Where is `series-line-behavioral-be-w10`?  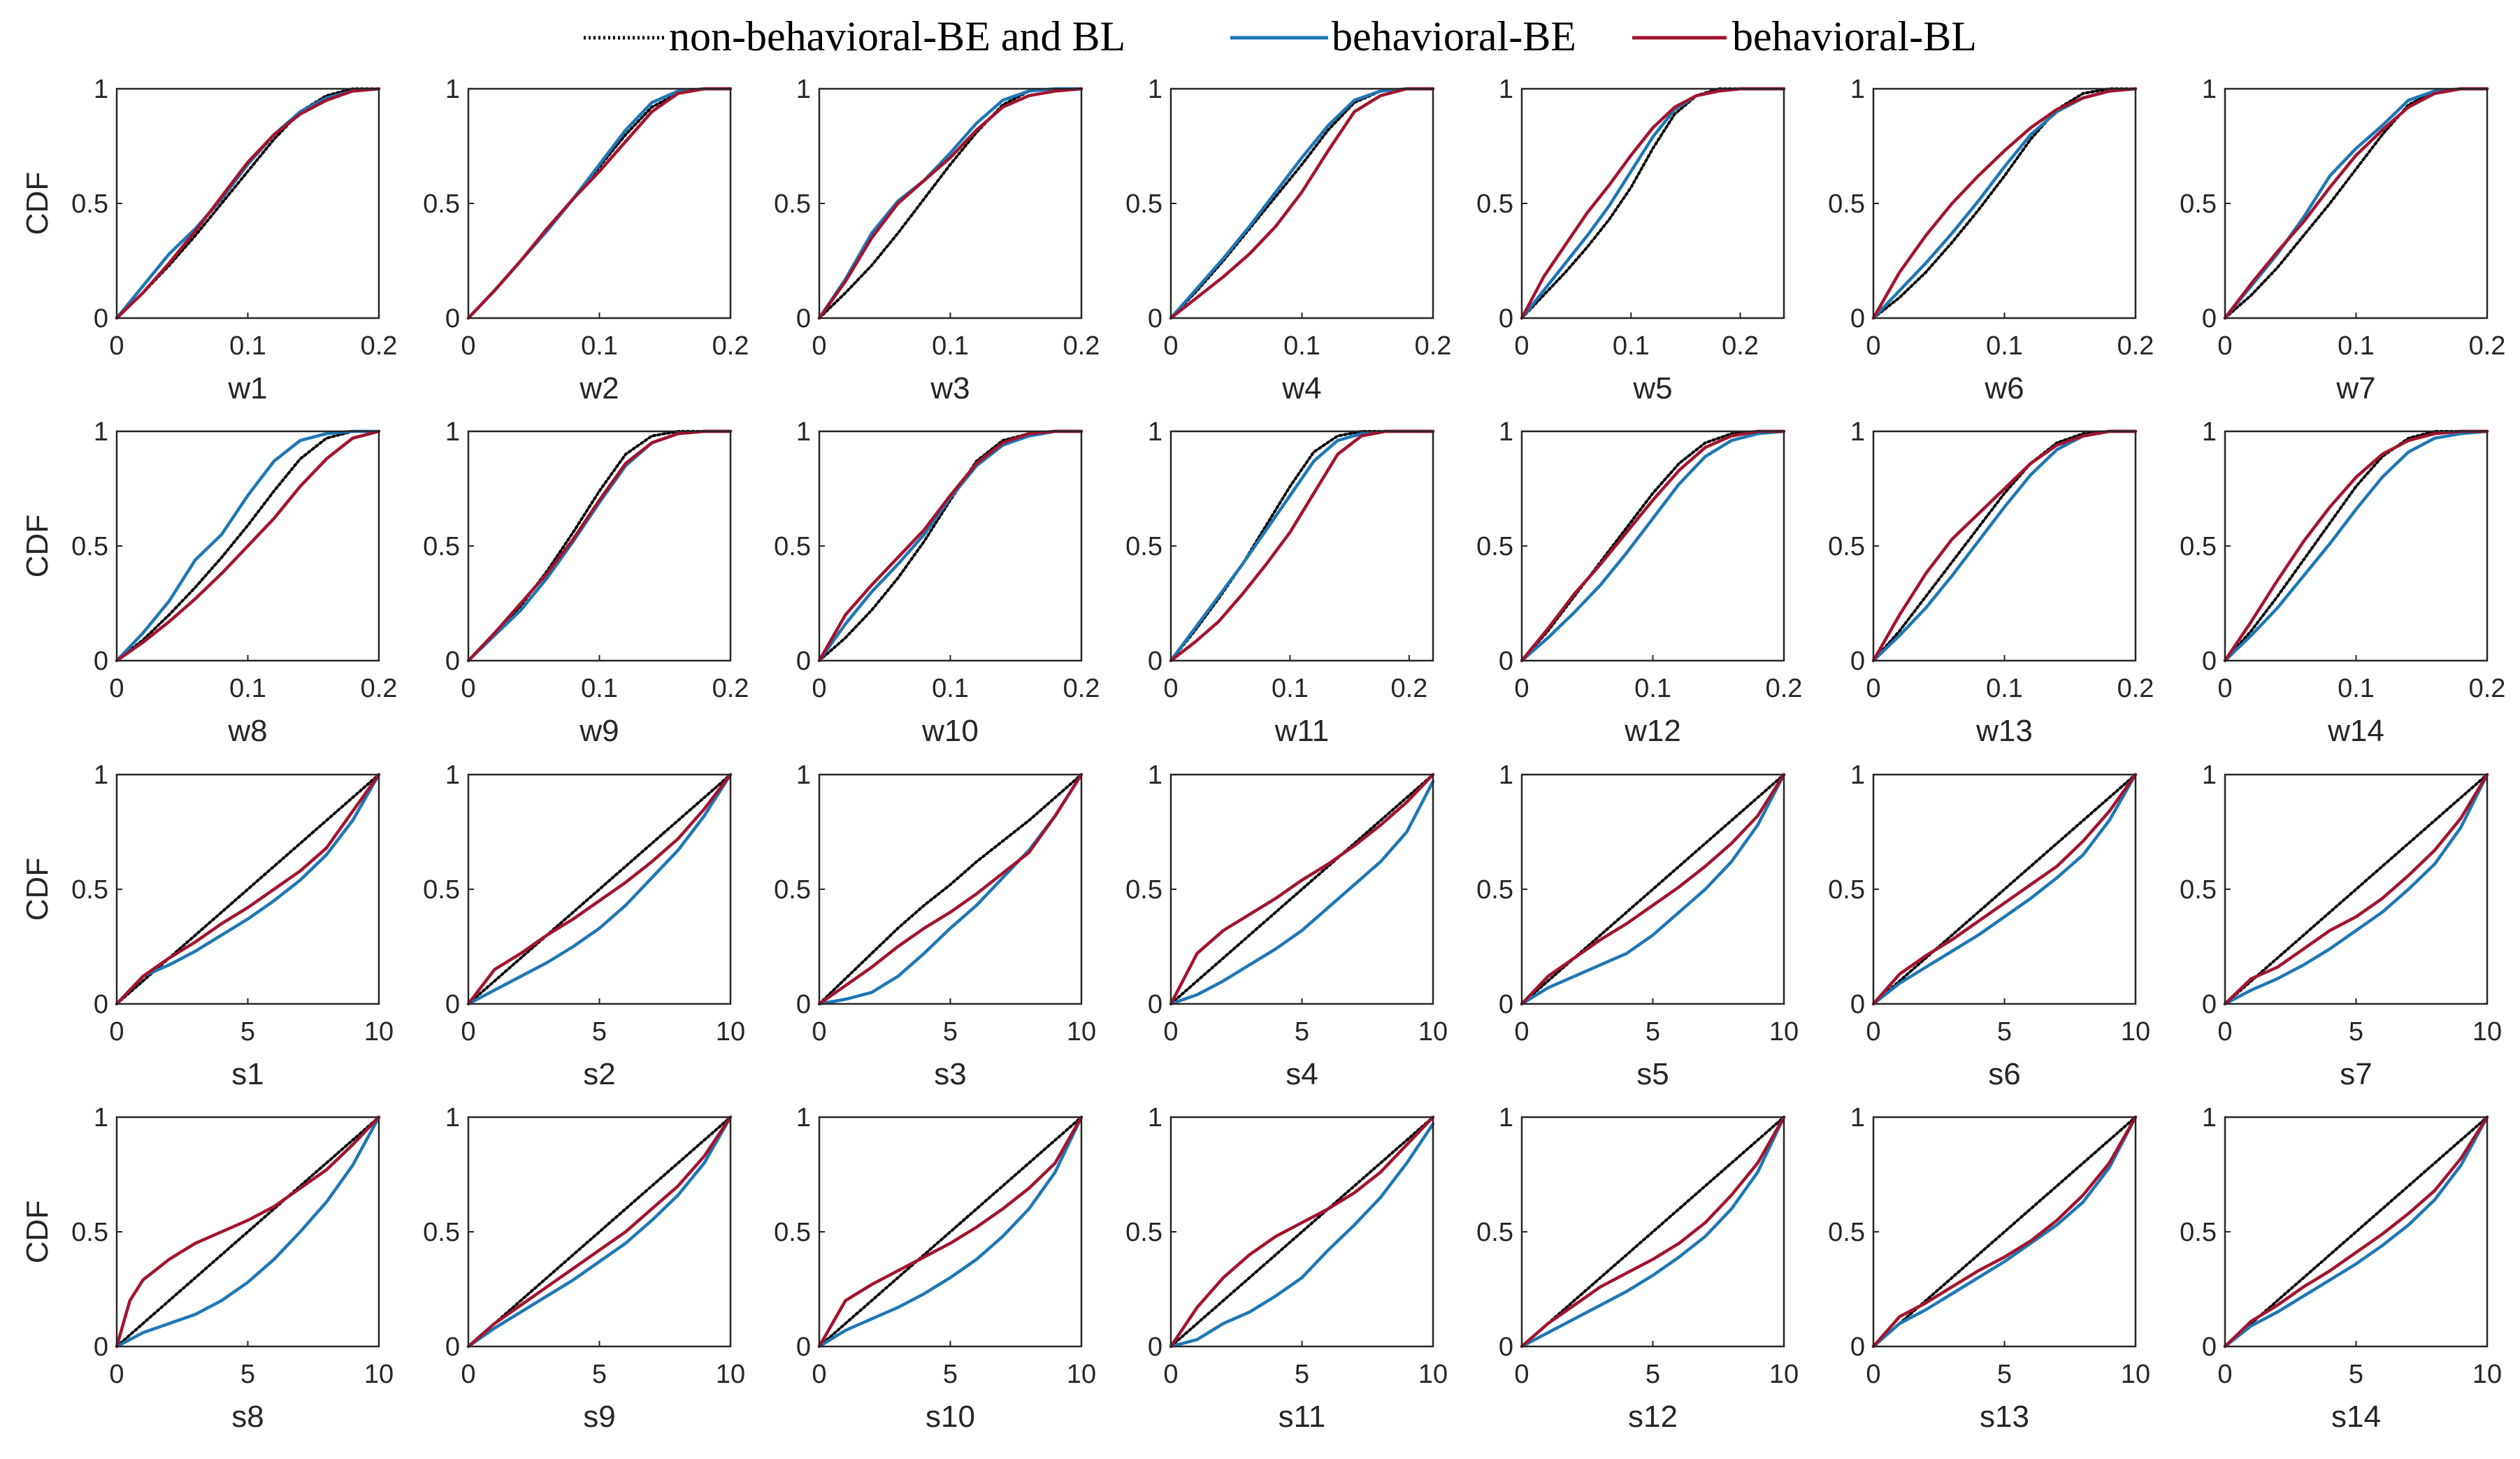 series-line-behavioral-be-w10 is located at coordinates (950, 546).